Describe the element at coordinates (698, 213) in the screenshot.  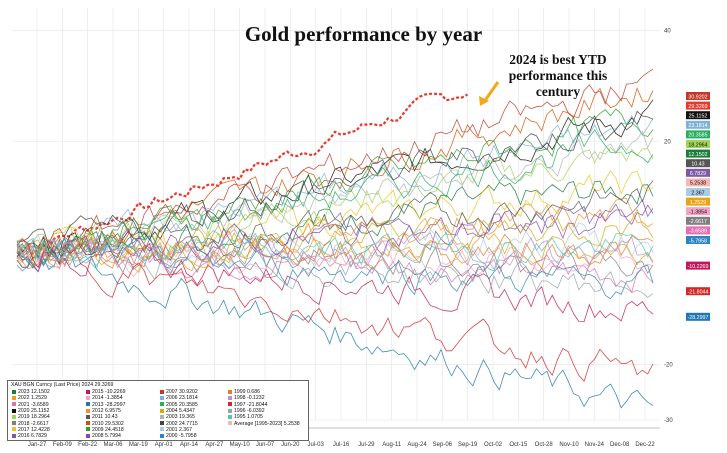
I see `end-label: -1.3854` at that location.